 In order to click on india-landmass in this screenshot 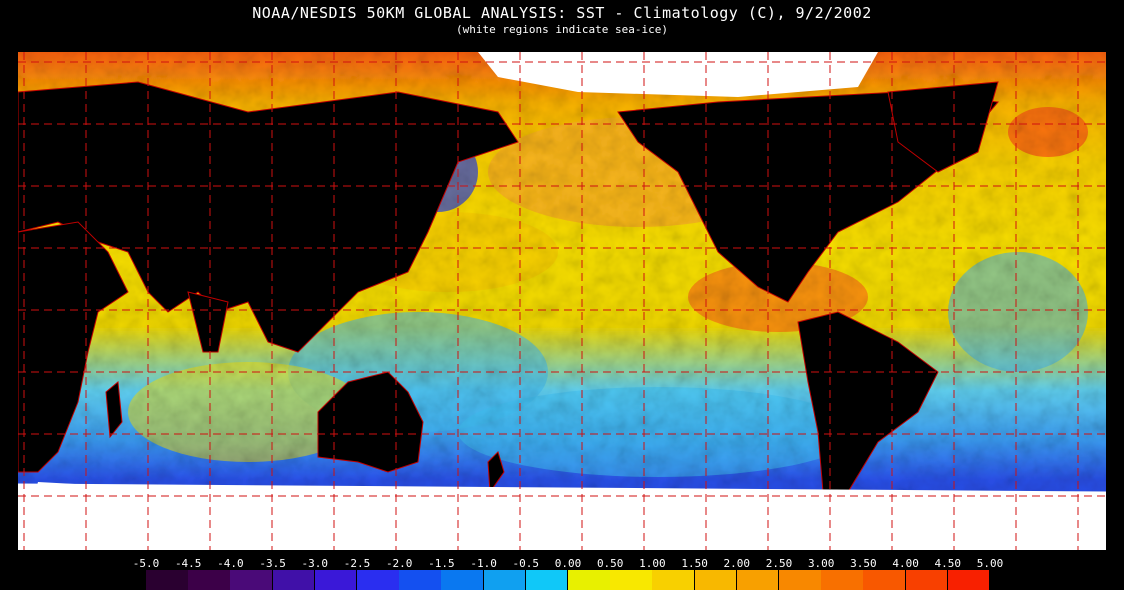, I will do `click(208, 322)`.